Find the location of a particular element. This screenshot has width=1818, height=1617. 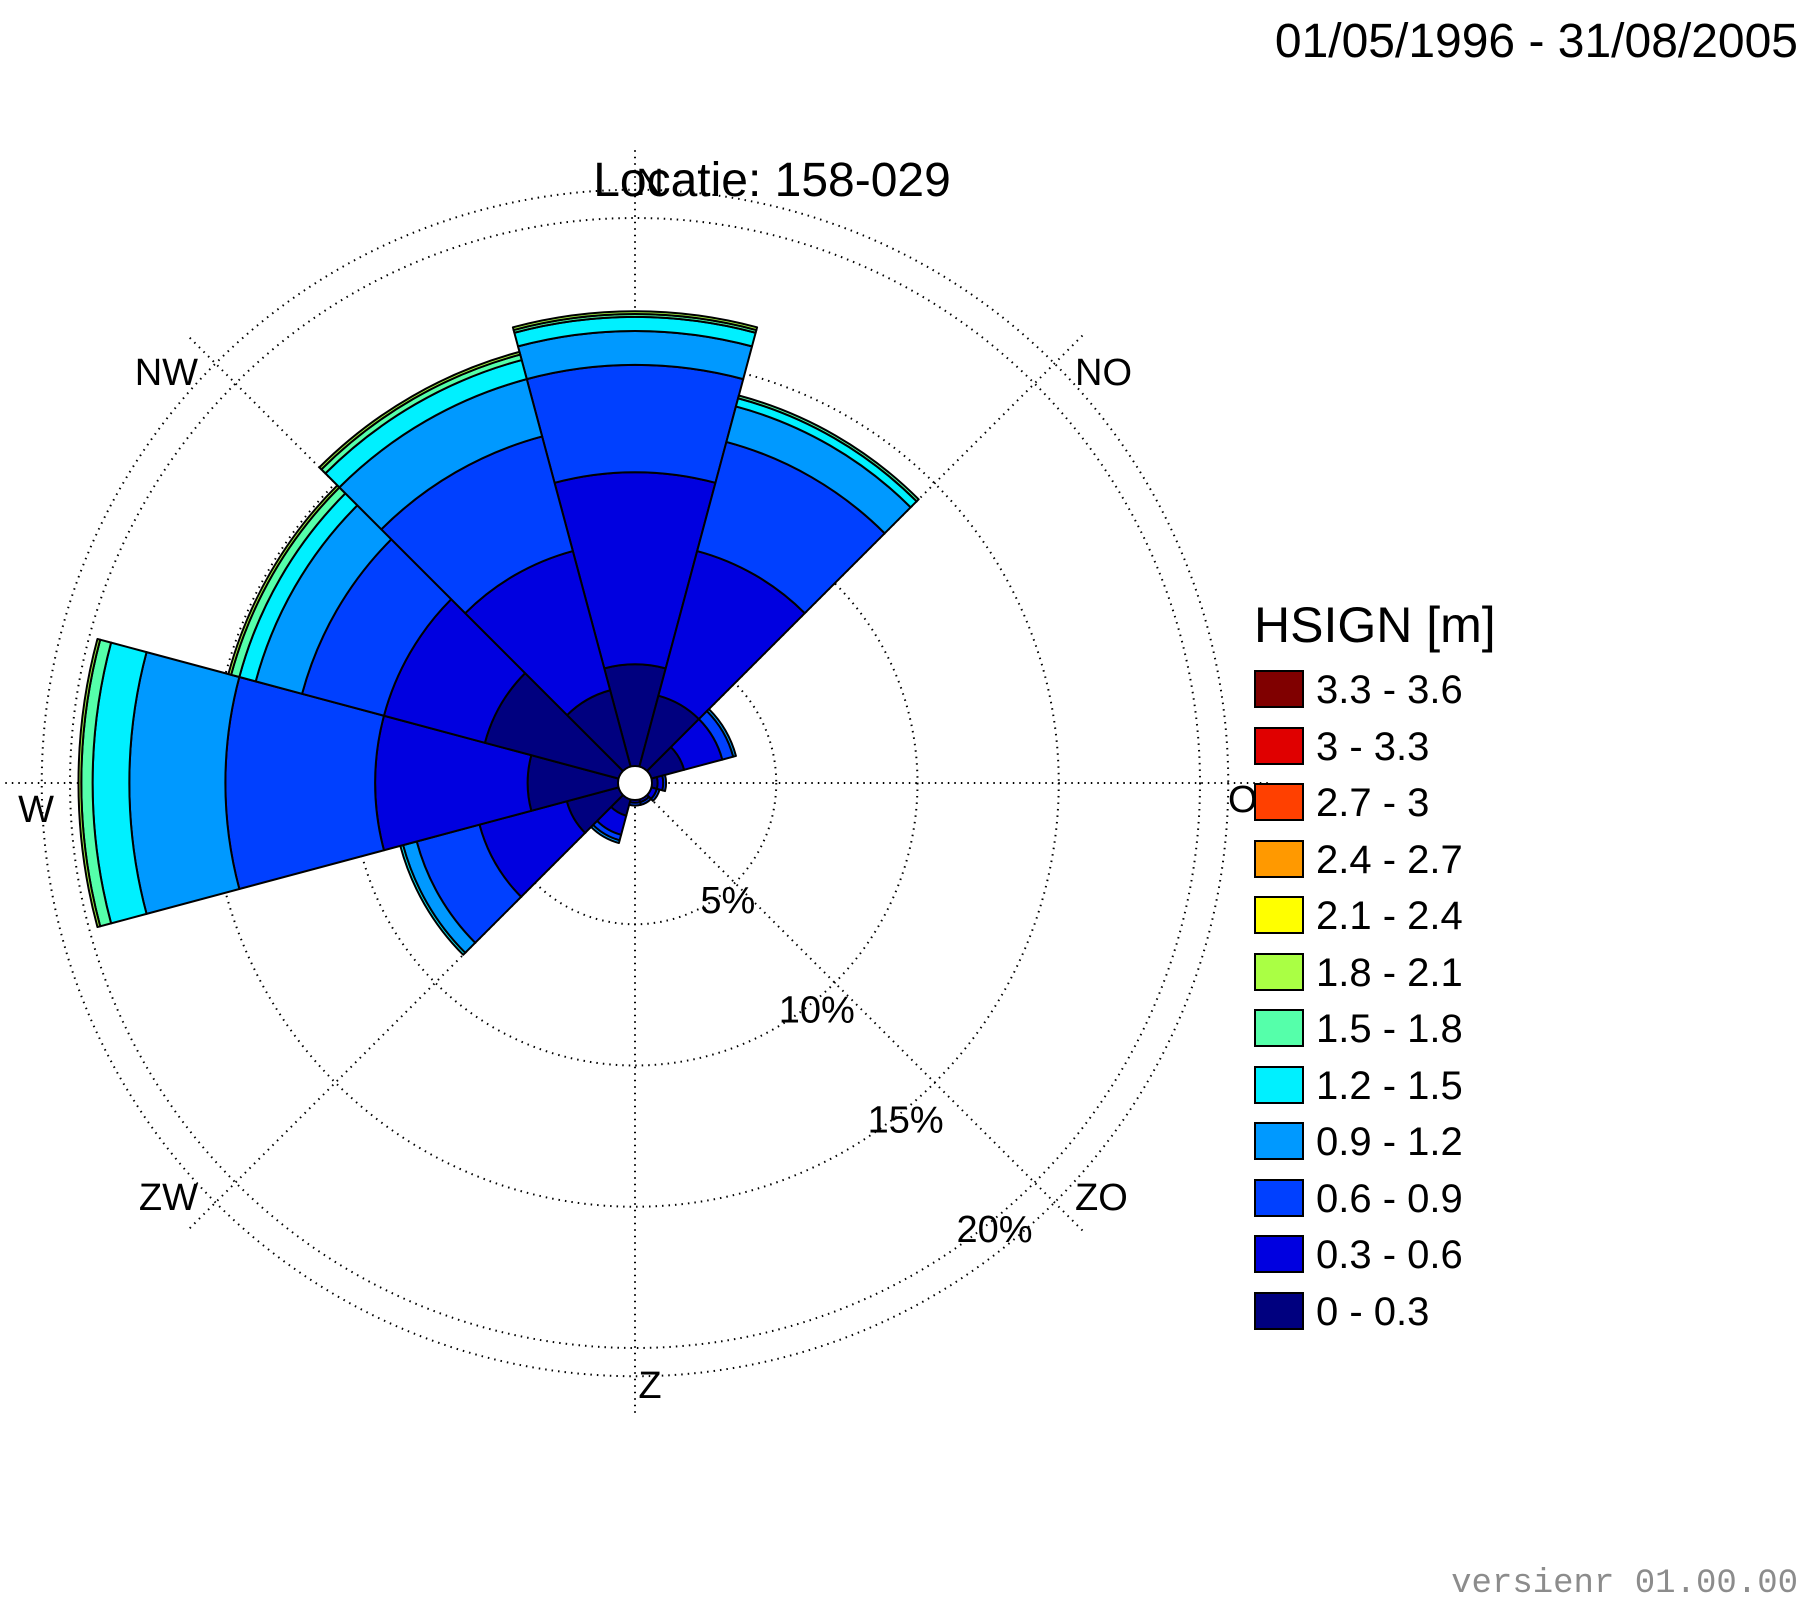

radial-tick-label: 20% is located at coordinates (995, 1230).